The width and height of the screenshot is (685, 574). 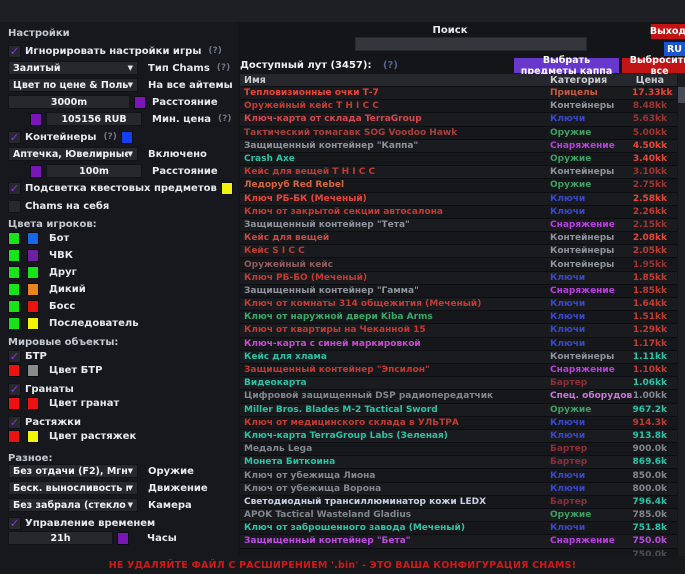 I want to click on grenades-checkbox: ✓, so click(x=14, y=389).